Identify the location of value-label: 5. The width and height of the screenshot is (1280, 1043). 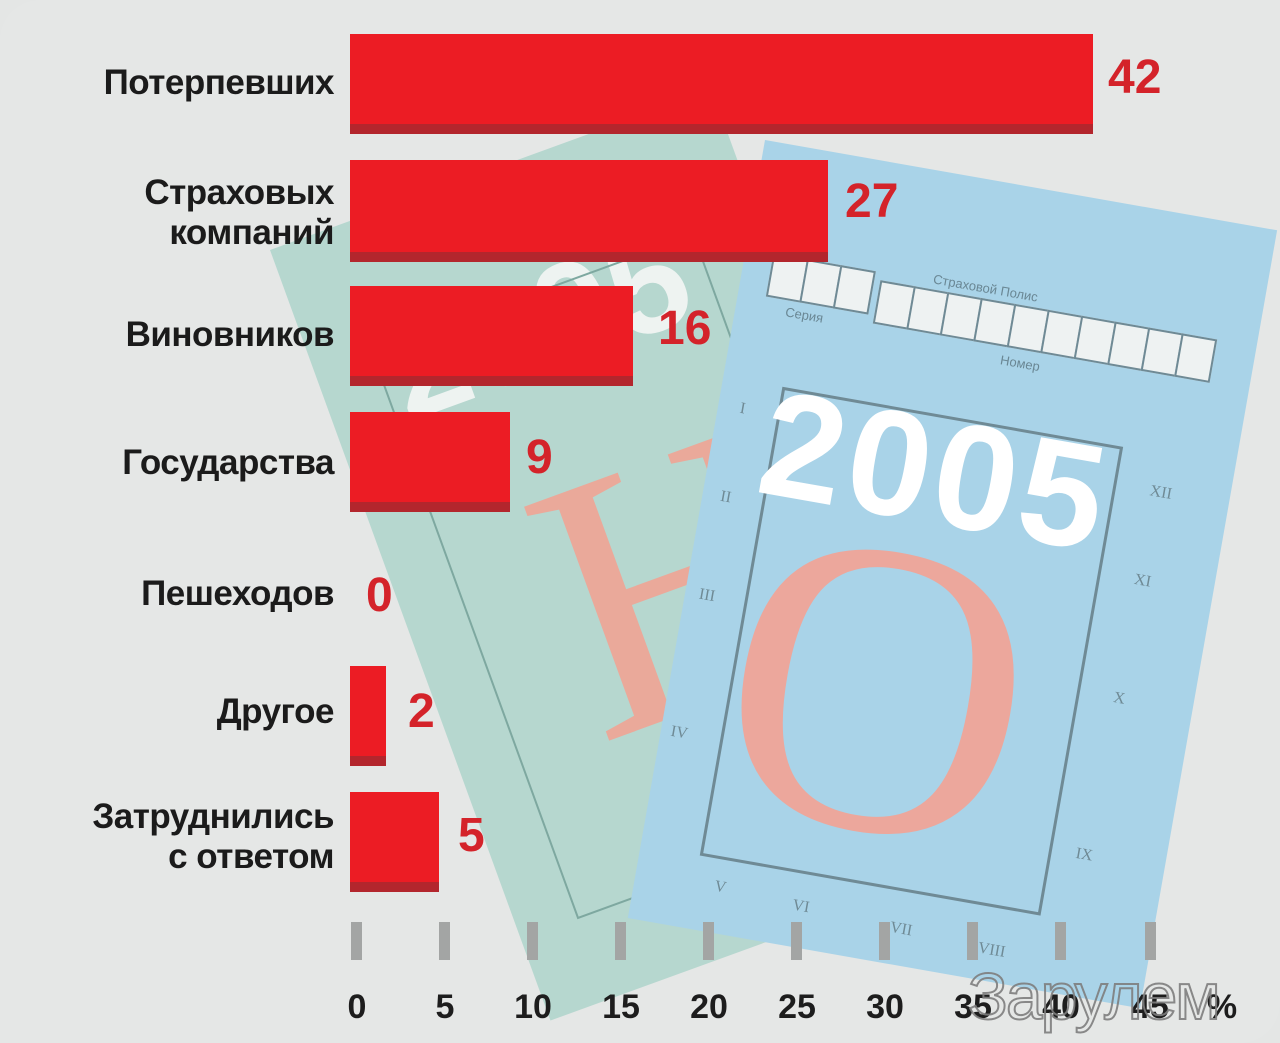
(471, 835).